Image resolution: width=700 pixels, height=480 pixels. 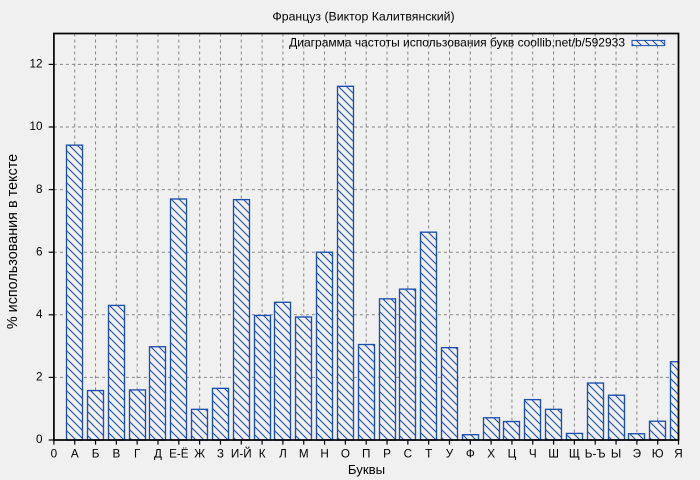 I want to click on svg-text: Ф, so click(x=470, y=454).